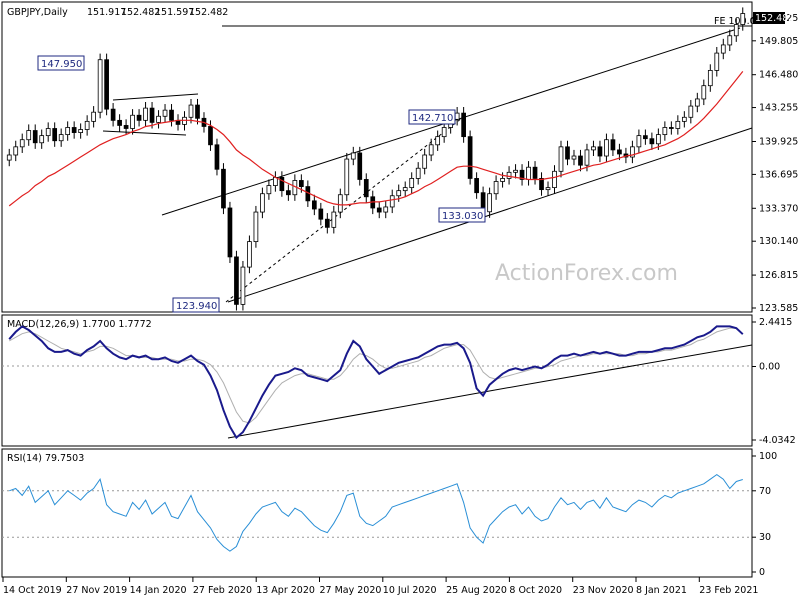 Image resolution: width=800 pixels, height=604 pixels. I want to click on x-tick-label: 25 Aug 2020, so click(476, 590).